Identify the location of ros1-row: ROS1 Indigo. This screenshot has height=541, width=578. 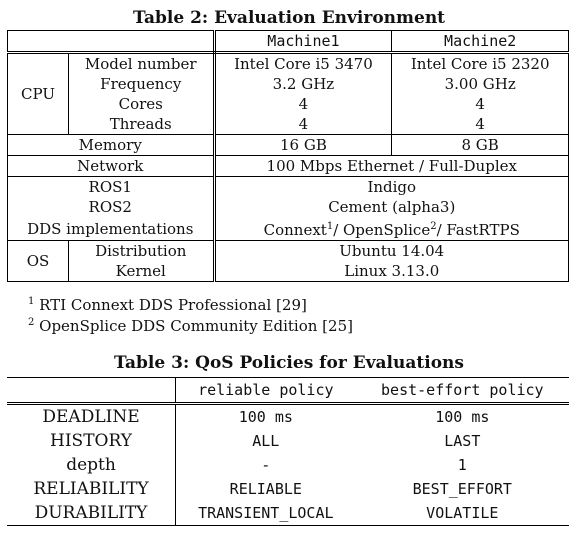
(288, 186).